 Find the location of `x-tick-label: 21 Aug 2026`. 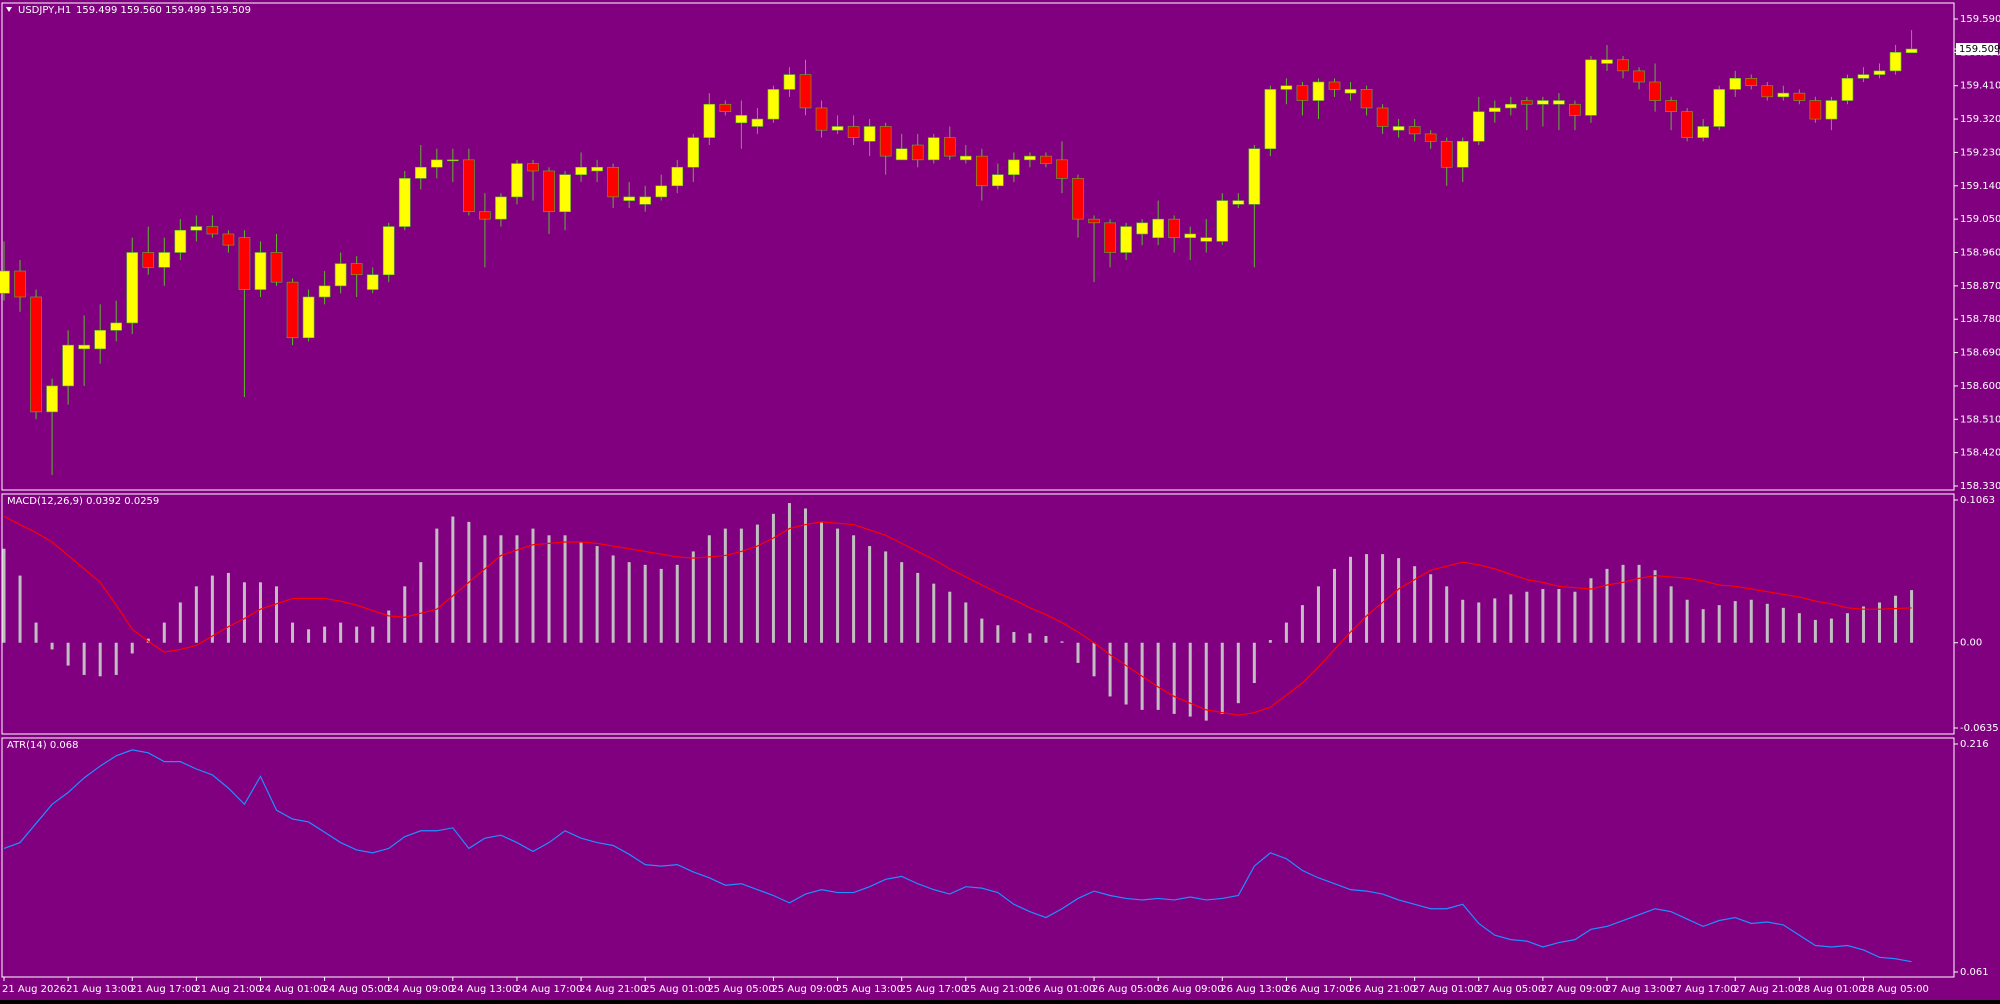

x-tick-label: 21 Aug 2026 is located at coordinates (34, 989).